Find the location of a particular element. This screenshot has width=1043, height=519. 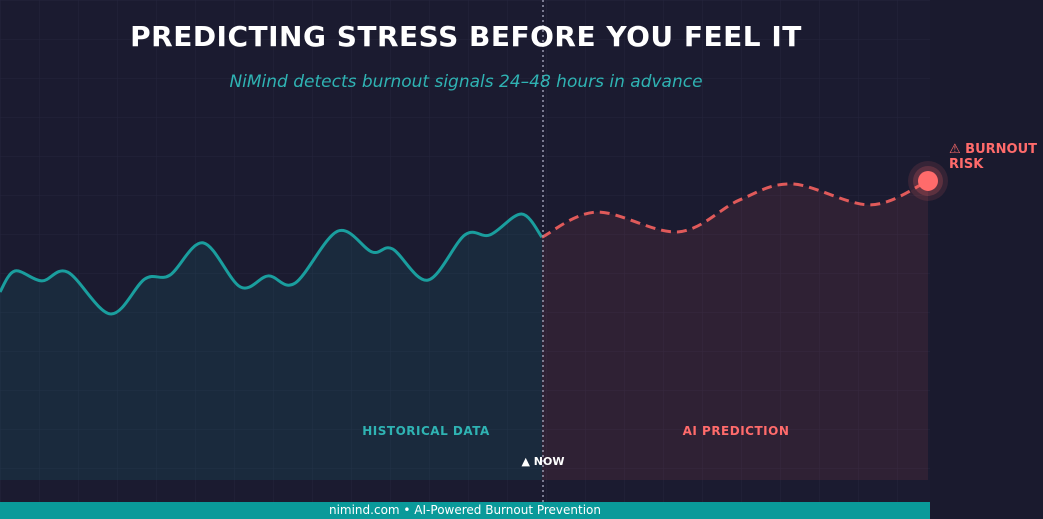

historical-label: HISTORICAL DATA is located at coordinates (426, 431).